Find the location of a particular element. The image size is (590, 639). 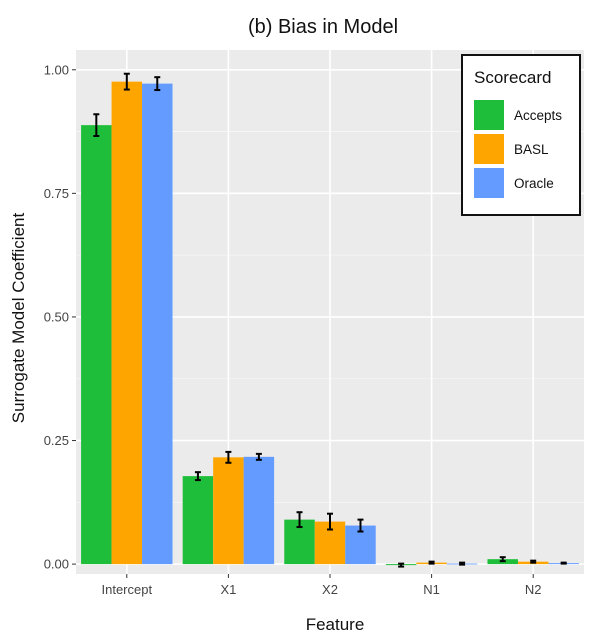

x-tick-label: X2 is located at coordinates (330, 589).